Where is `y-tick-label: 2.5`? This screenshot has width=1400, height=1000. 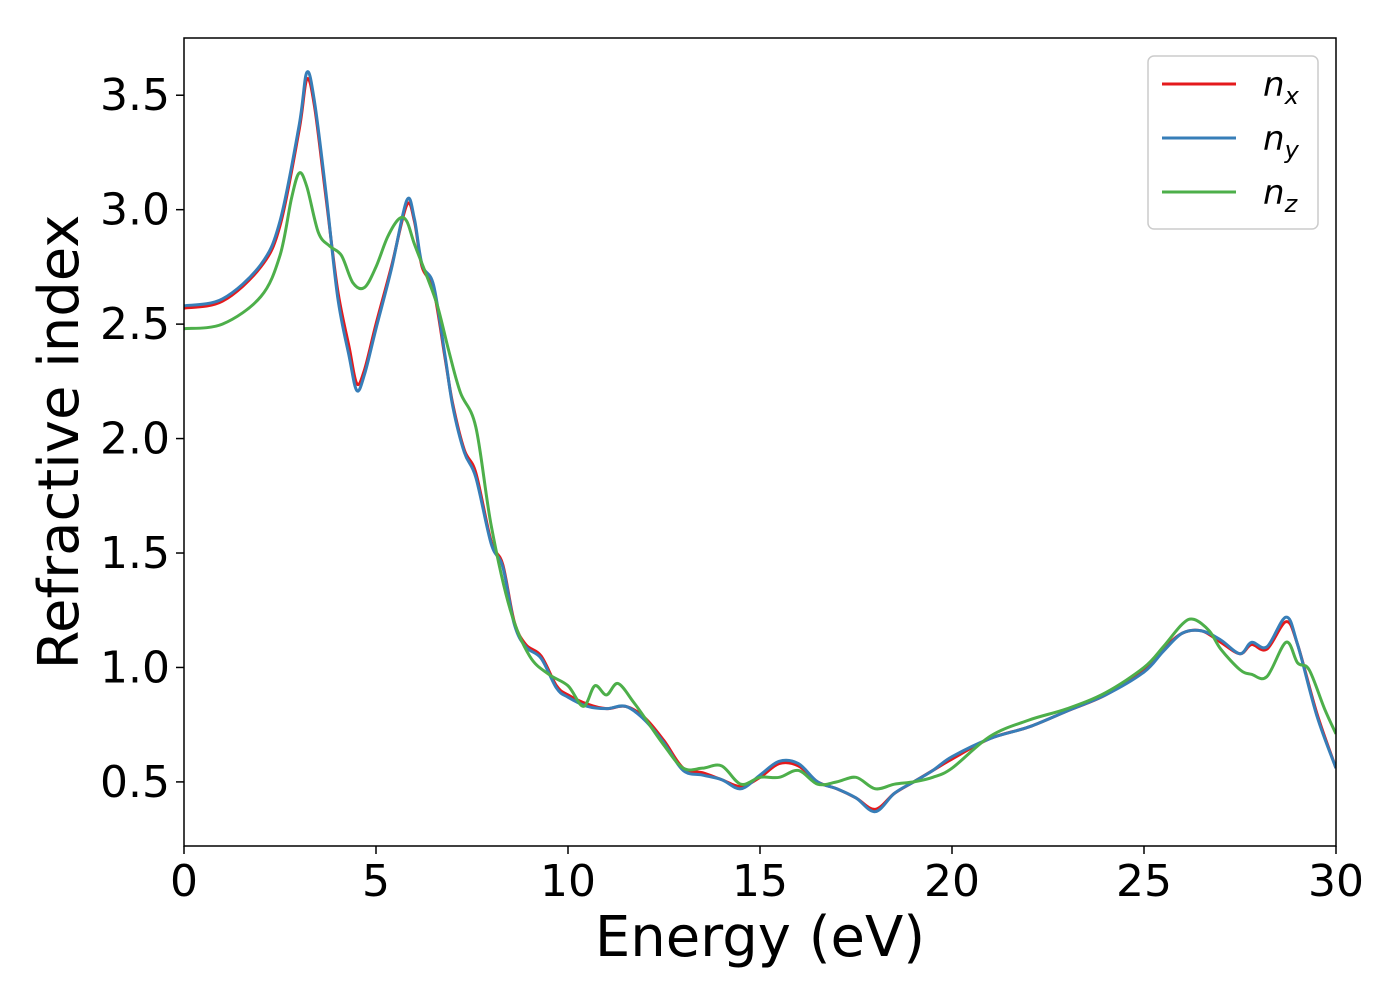
y-tick-label: 2.5 is located at coordinates (135, 324).